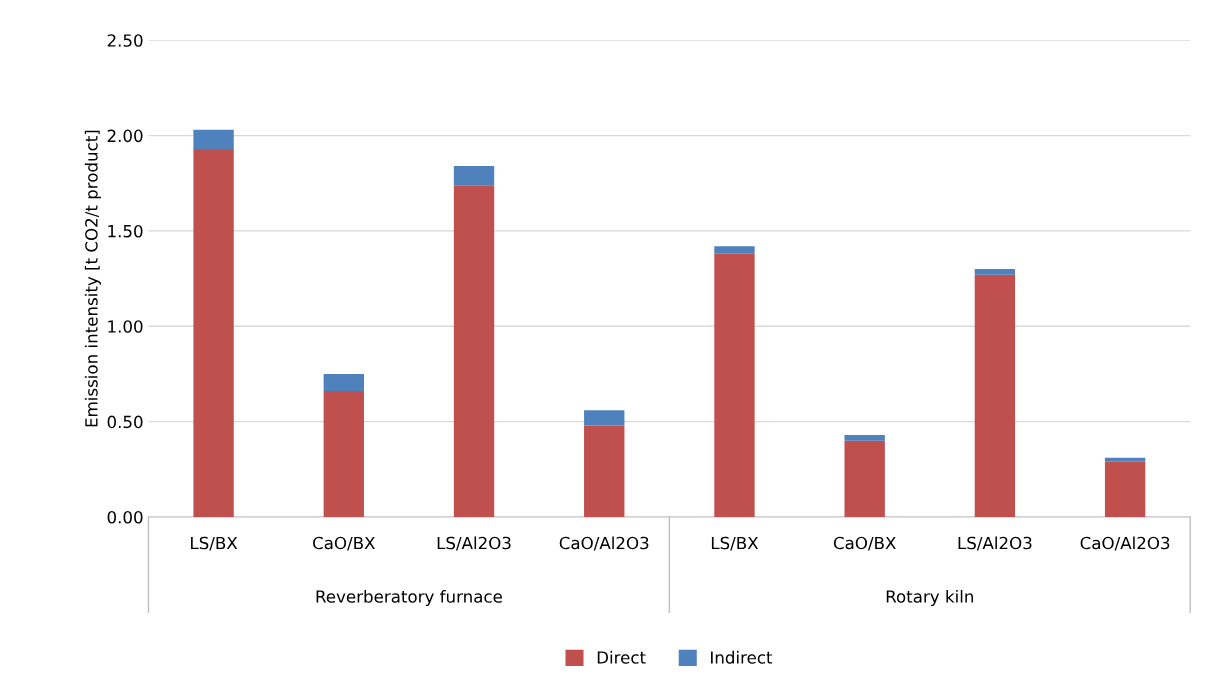  What do you see at coordinates (92, 278) in the screenshot?
I see `y-axis-title: Emission intensity [t CO2/t product]` at bounding box center [92, 278].